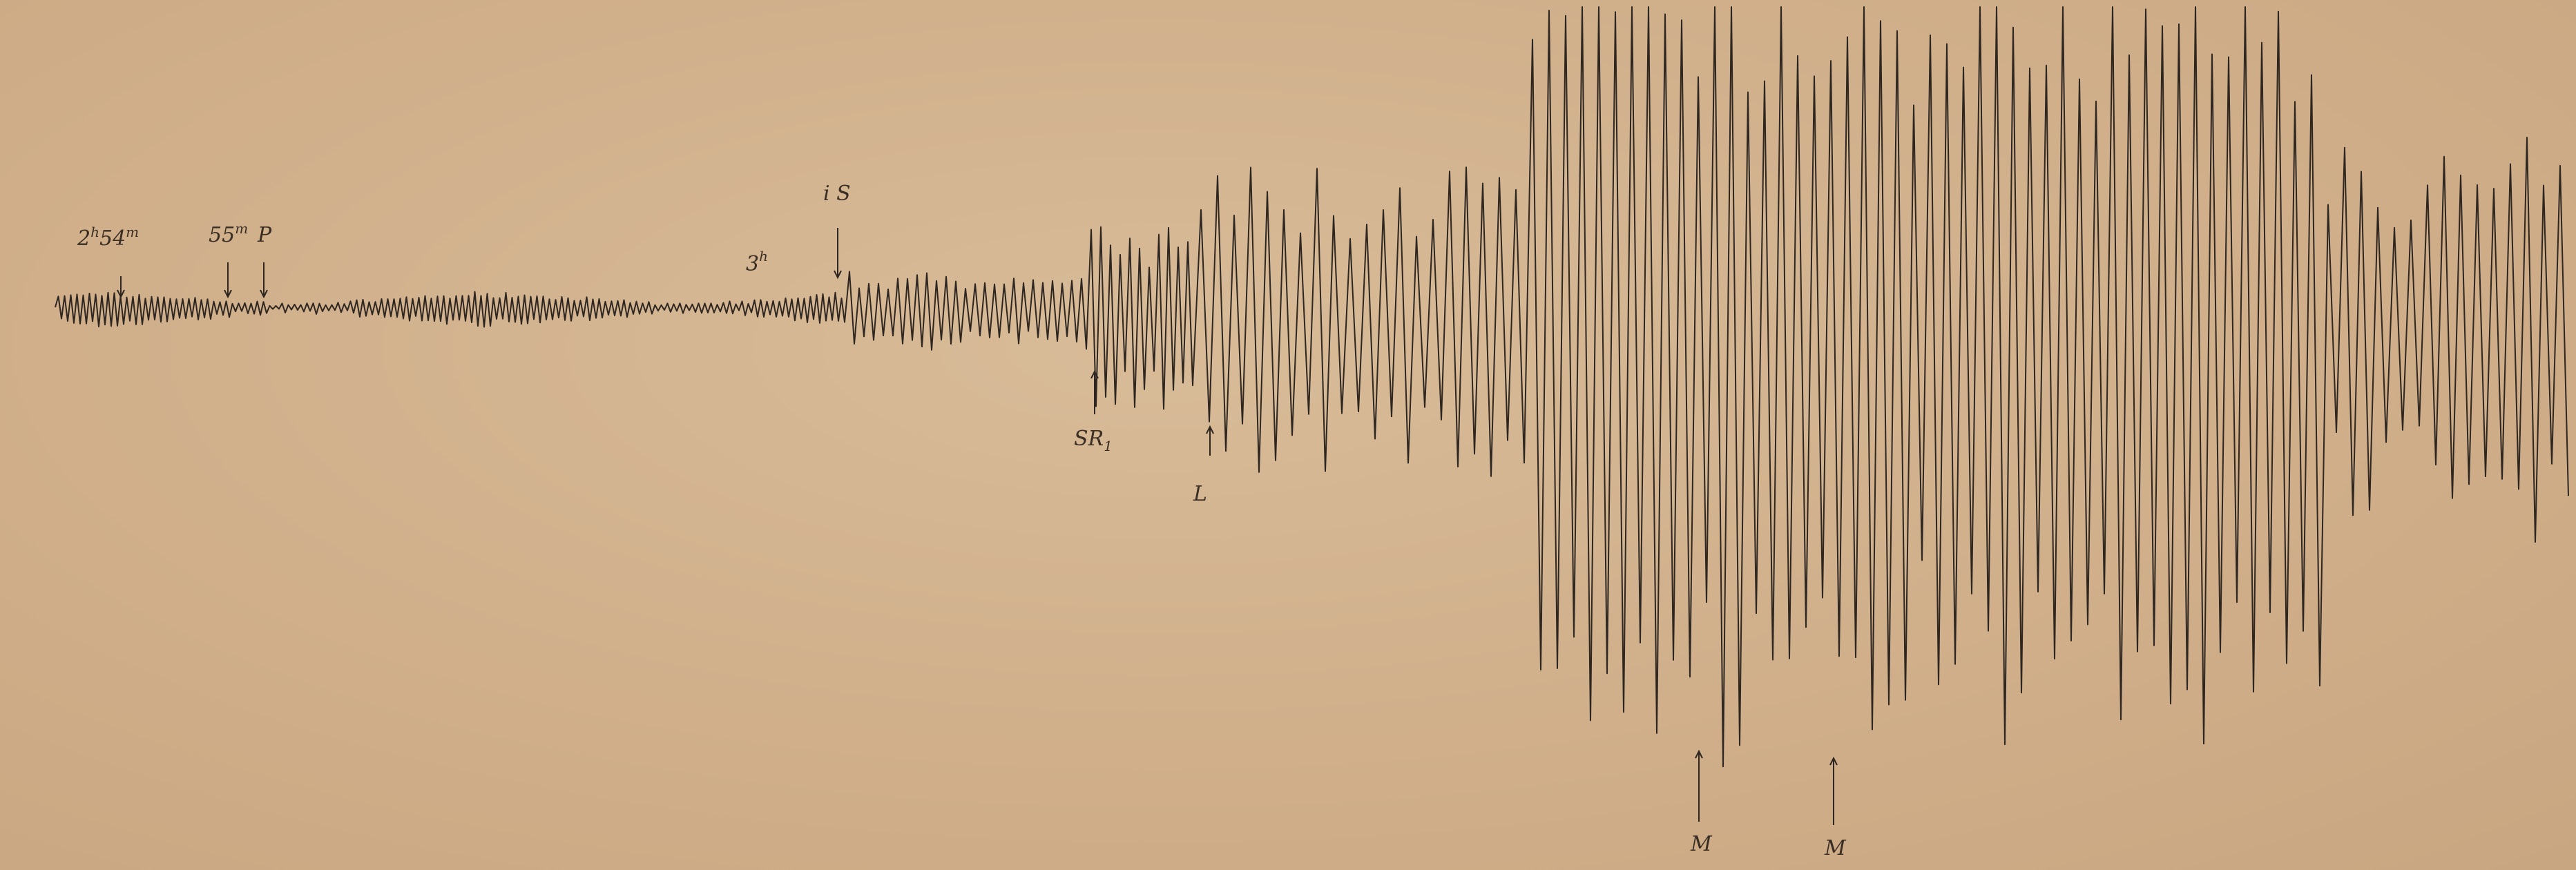 This screenshot has width=2576, height=870. What do you see at coordinates (1094, 391) in the screenshot?
I see `arrow-sr1` at bounding box center [1094, 391].